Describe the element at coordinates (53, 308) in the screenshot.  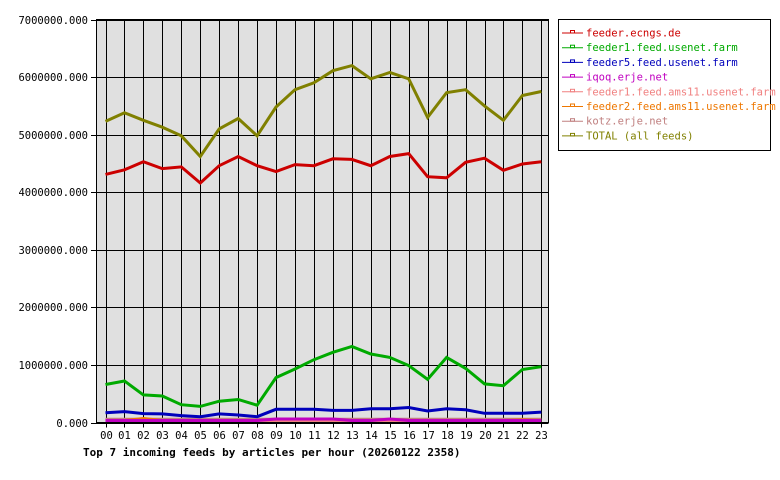
I see `y-tick-label: 2000000.000` at that location.